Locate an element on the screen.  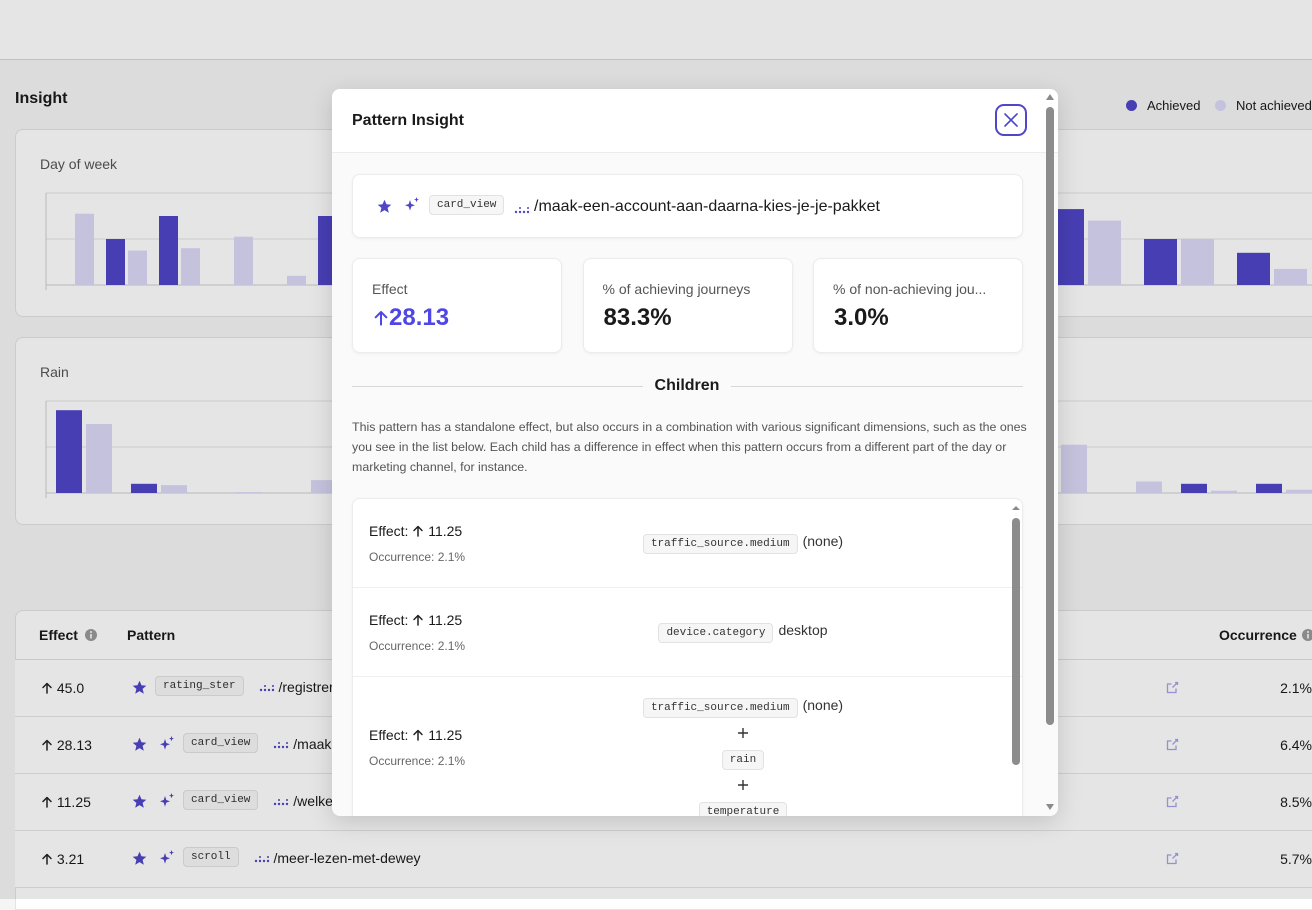
stat-number: 83.3% is located at coordinates (637, 317).